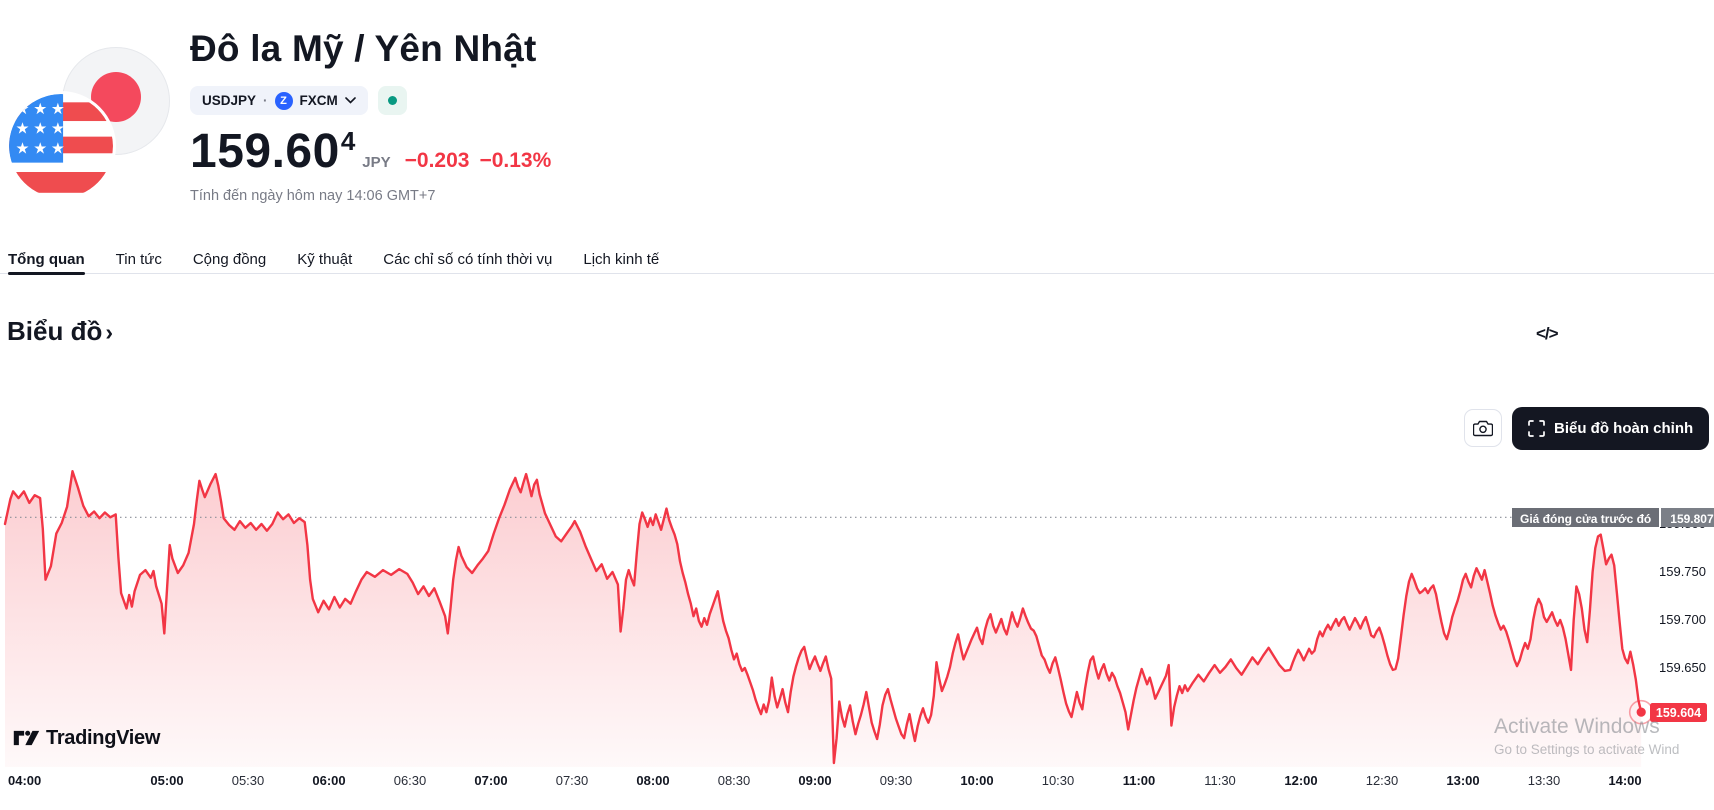 The image size is (1714, 810). I want to click on tab-ky-thuat: Kỹ thuật, so click(324, 256).